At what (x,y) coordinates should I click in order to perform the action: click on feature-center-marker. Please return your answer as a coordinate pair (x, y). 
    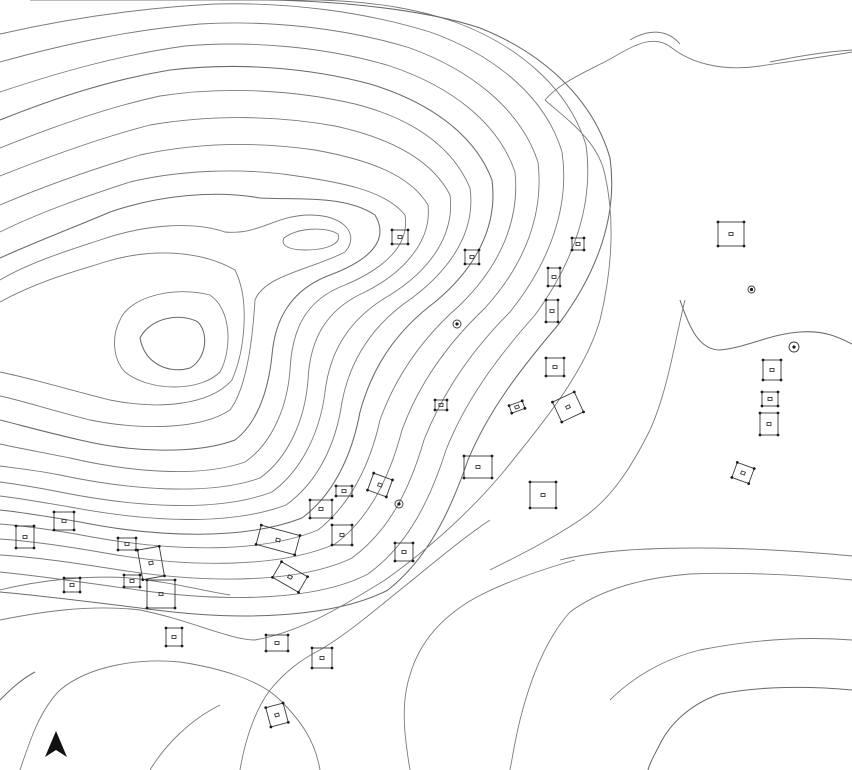
    Looking at the image, I should click on (399, 504).